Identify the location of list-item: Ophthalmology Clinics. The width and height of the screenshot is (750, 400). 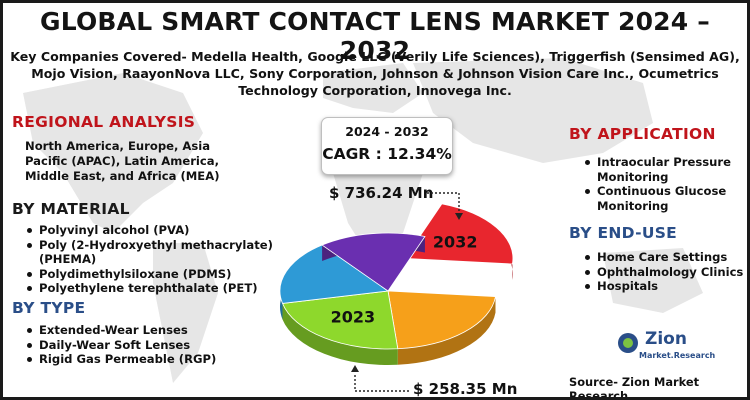
(665, 272).